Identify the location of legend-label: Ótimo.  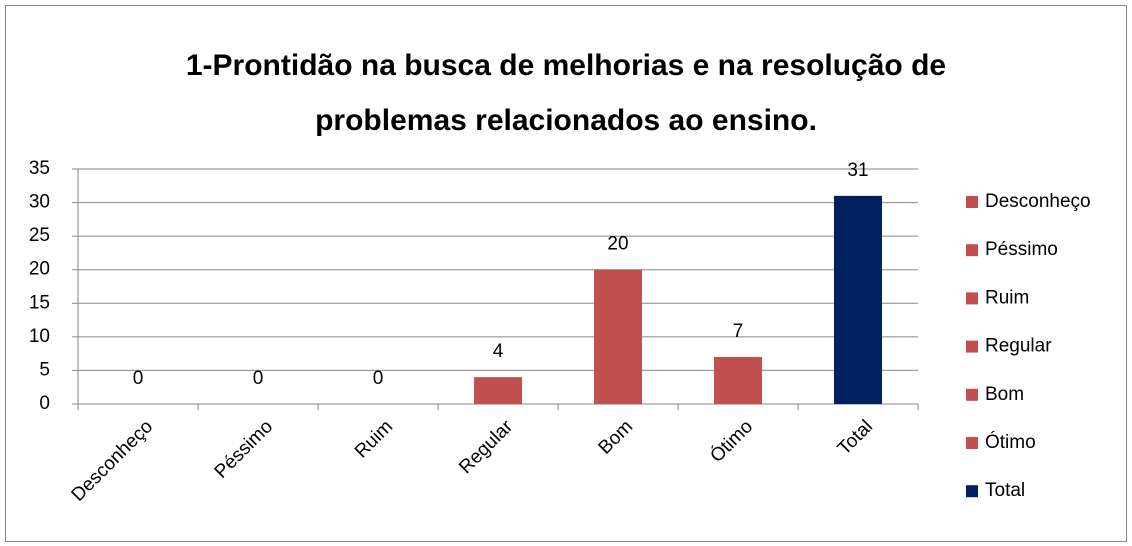
(1010, 442).